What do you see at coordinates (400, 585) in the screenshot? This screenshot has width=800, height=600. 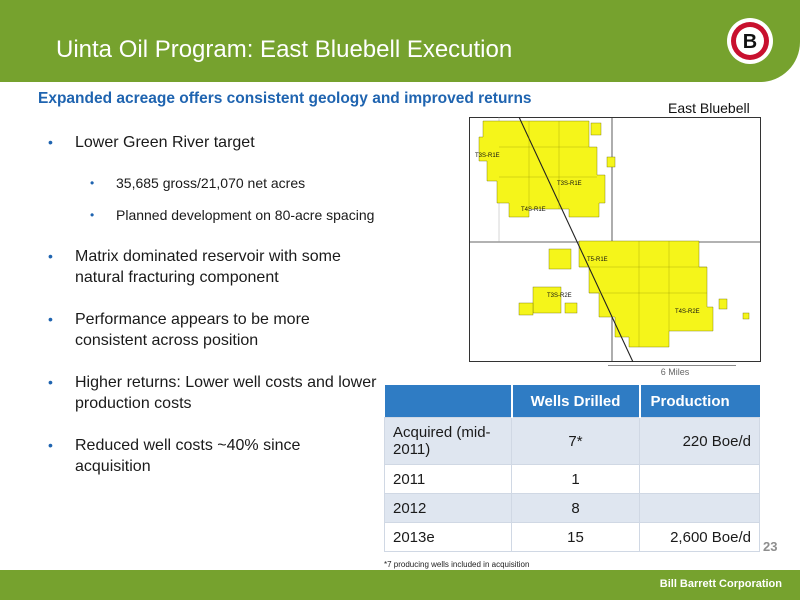 I see `footer-bar: Bill Barrett Corporation` at bounding box center [400, 585].